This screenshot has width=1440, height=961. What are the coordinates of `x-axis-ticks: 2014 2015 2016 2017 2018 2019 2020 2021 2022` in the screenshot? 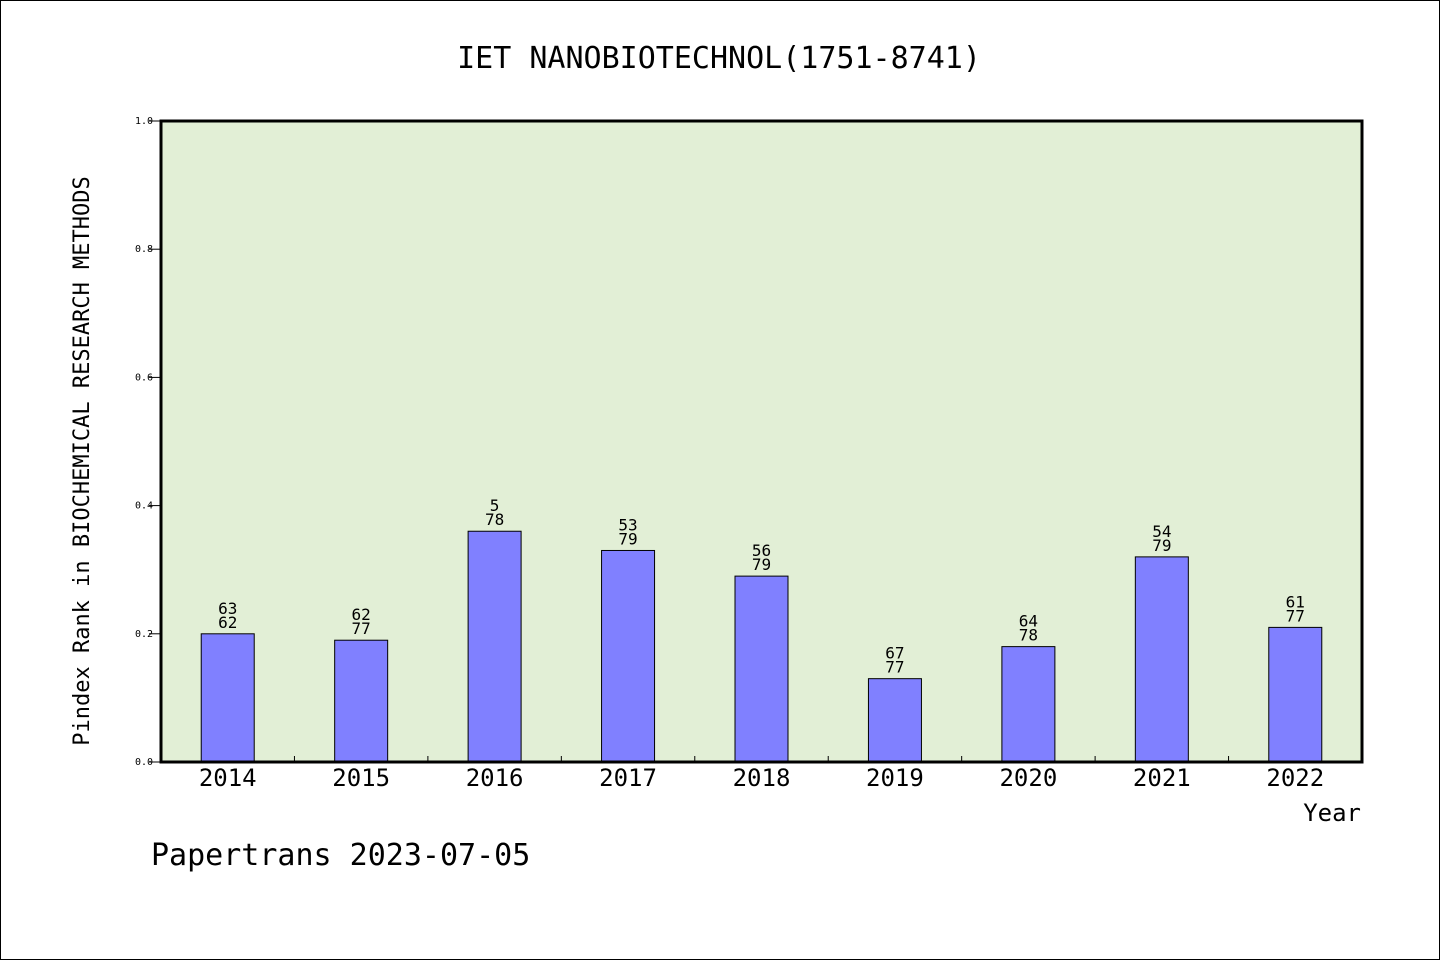 It's located at (761, 774).